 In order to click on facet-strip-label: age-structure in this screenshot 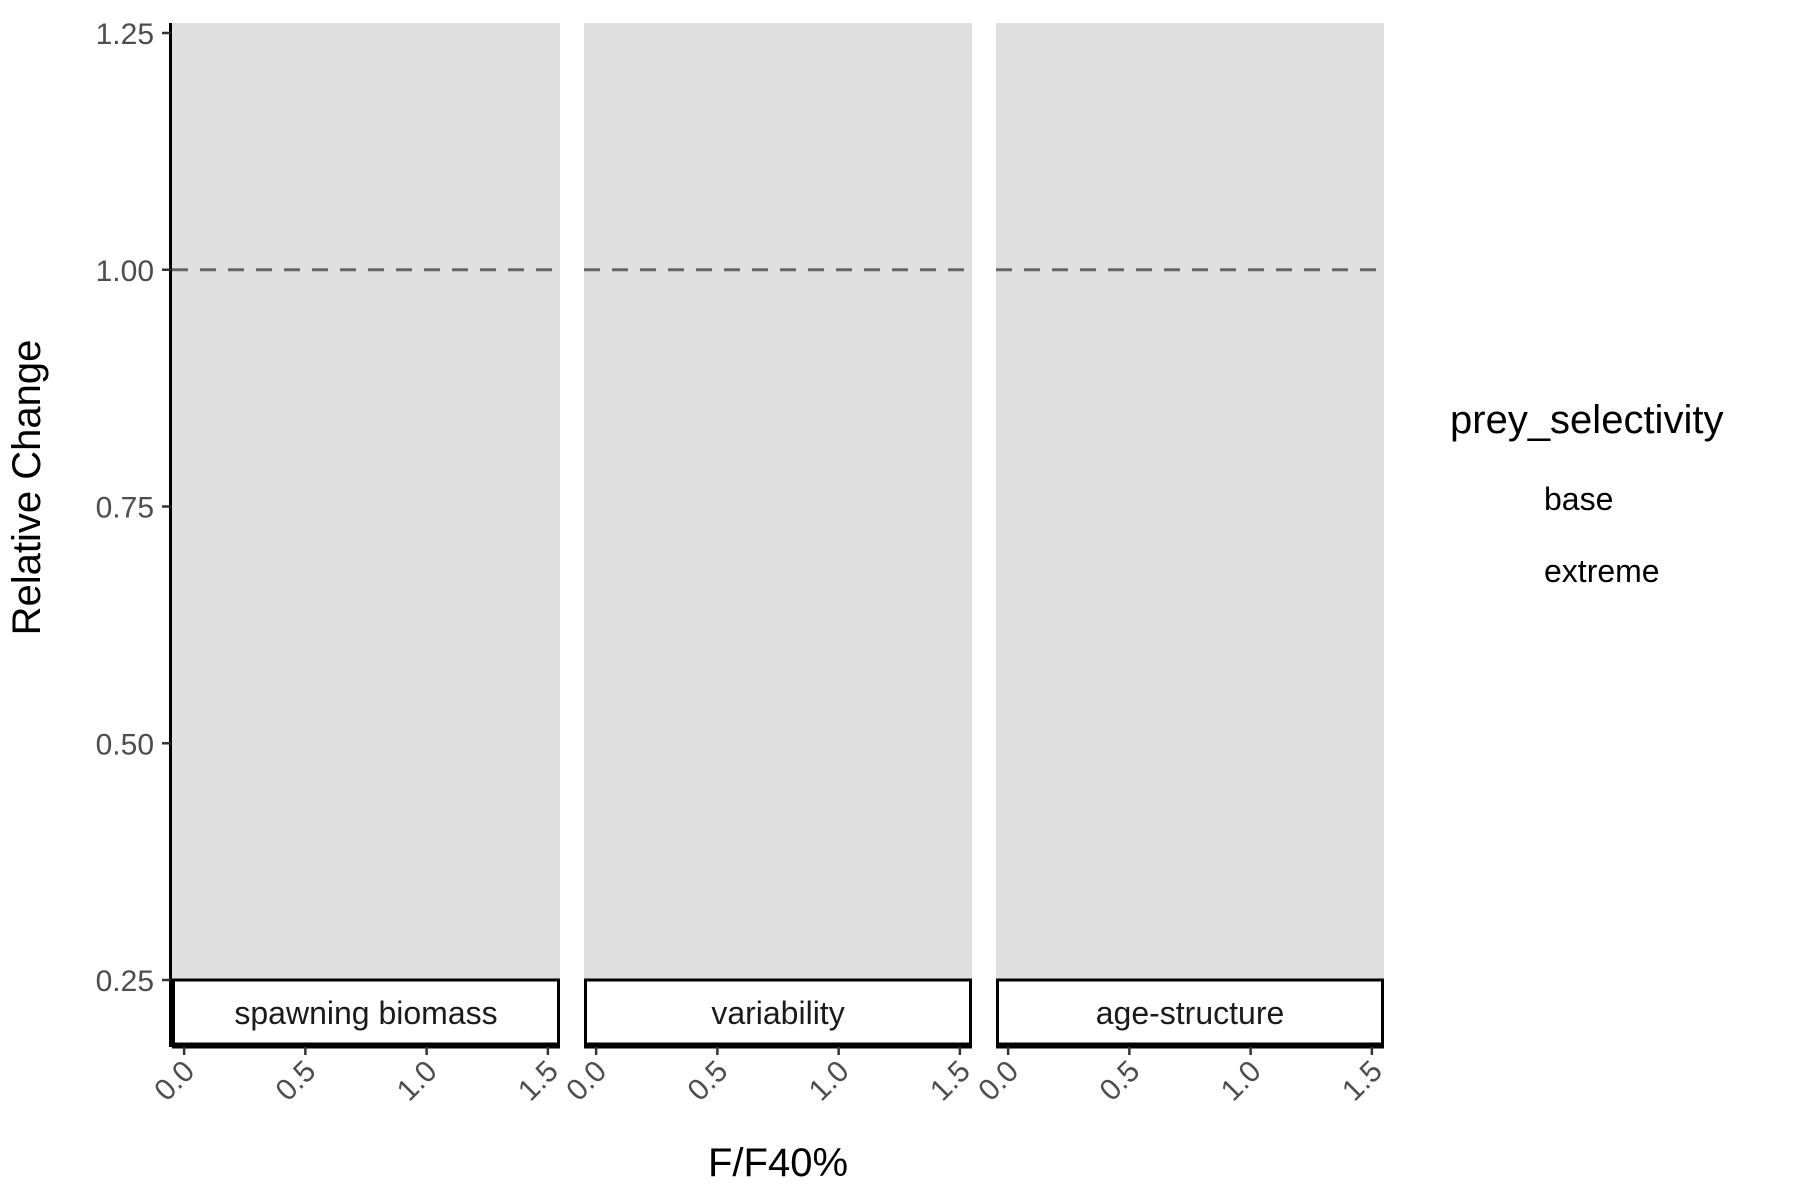, I will do `click(1190, 1013)`.